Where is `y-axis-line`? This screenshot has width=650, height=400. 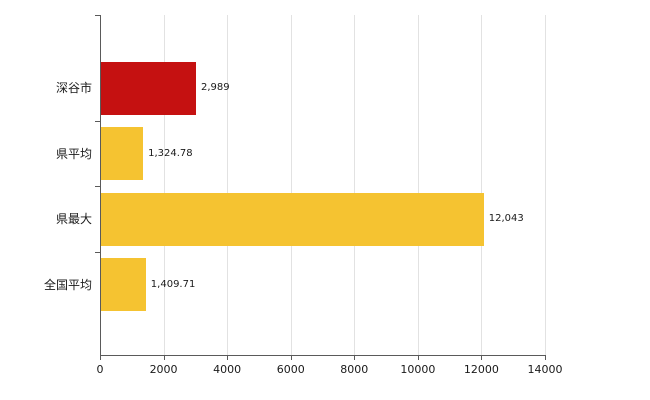 y-axis-line is located at coordinates (100, 185).